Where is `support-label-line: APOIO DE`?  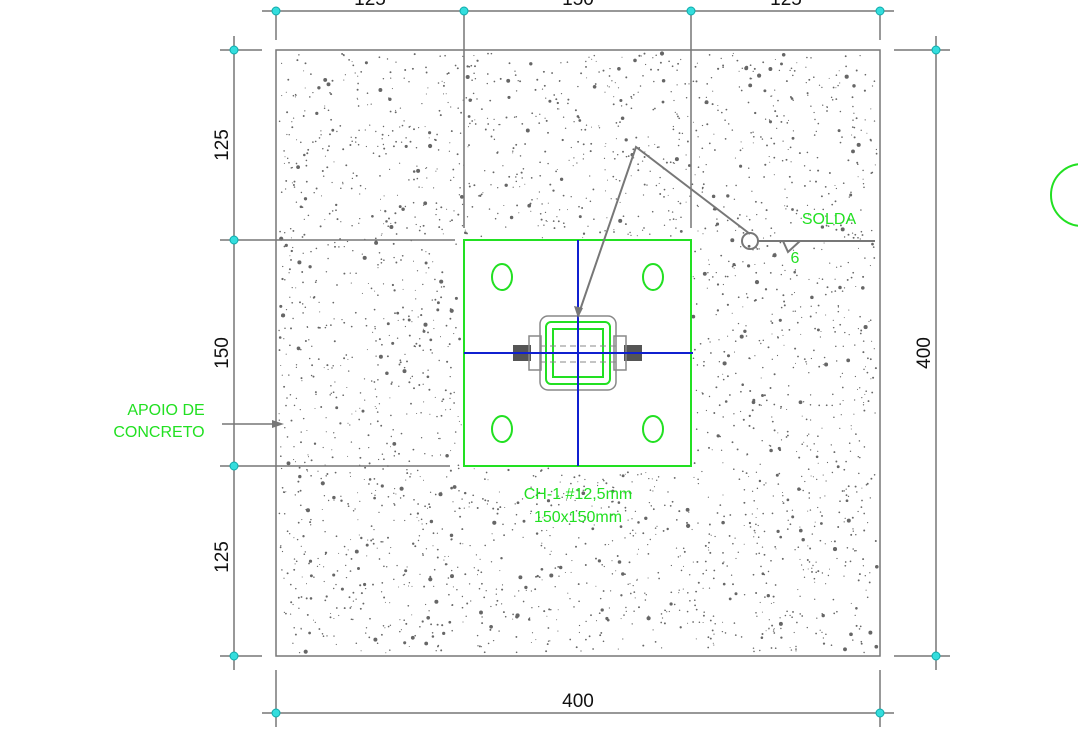 support-label-line: APOIO DE is located at coordinates (165, 410).